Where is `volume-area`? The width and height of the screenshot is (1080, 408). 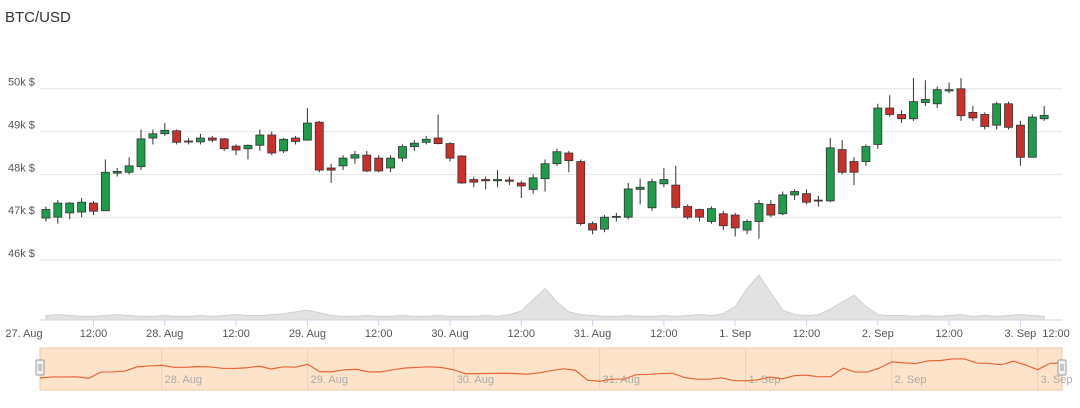 volume-area is located at coordinates (545, 297).